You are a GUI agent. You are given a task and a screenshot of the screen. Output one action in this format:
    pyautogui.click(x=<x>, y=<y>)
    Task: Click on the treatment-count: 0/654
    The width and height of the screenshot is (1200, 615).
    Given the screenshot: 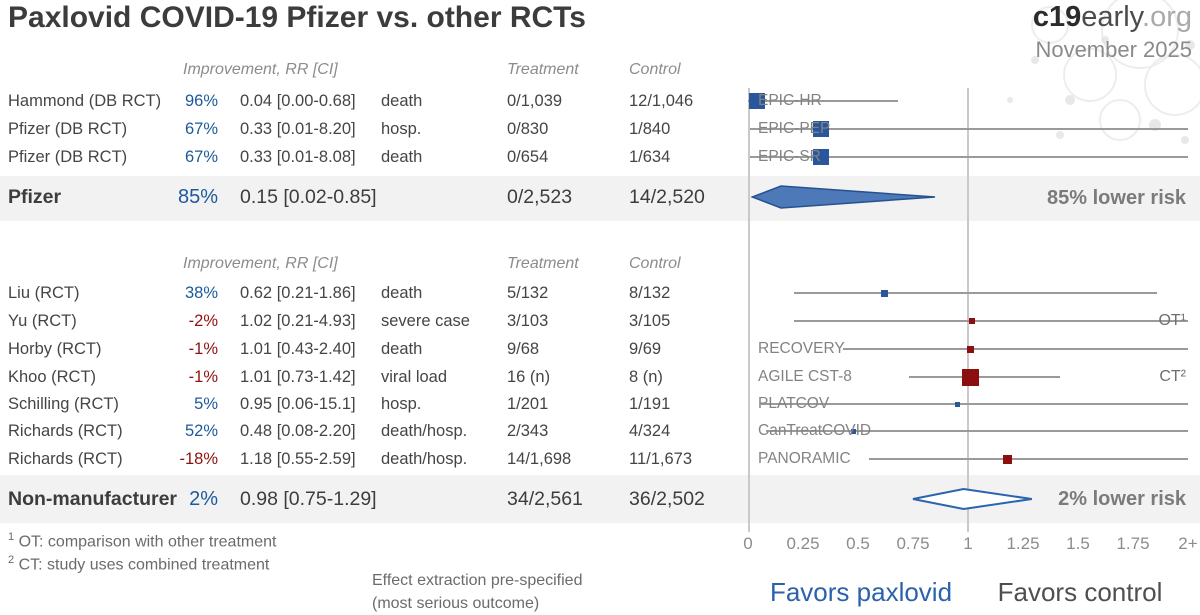 What is the action you would take?
    pyautogui.click(x=528, y=157)
    